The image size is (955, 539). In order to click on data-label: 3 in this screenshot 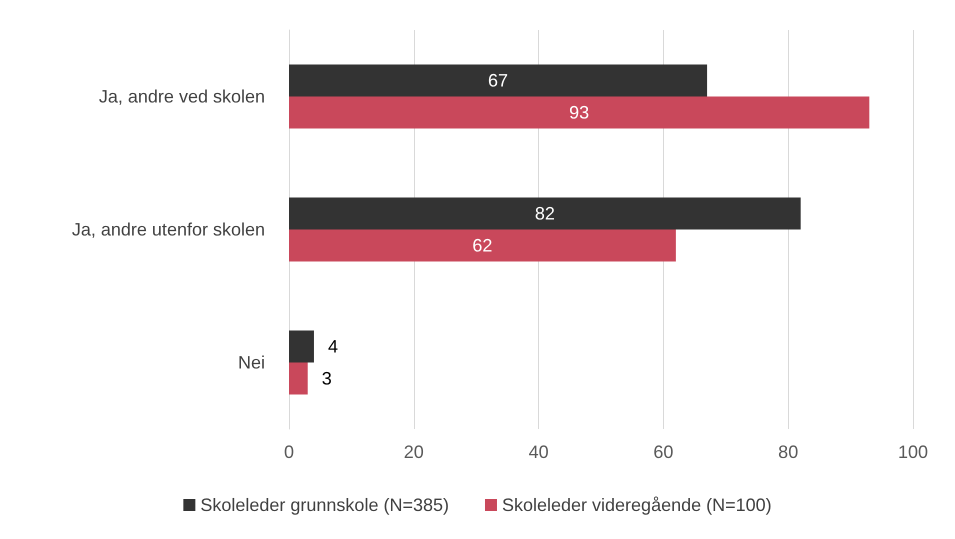, I will do `click(327, 378)`.